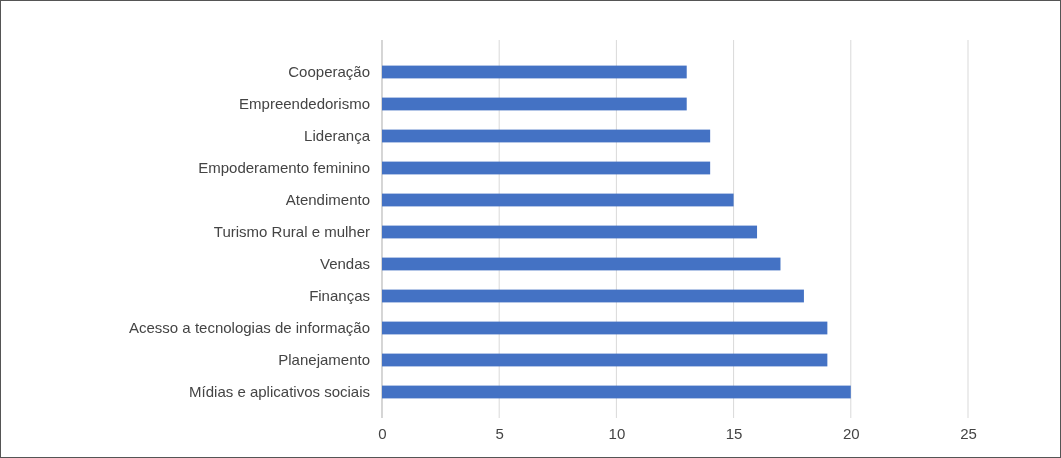 Image resolution: width=1061 pixels, height=458 pixels. I want to click on x-tick-label: 10, so click(617, 433).